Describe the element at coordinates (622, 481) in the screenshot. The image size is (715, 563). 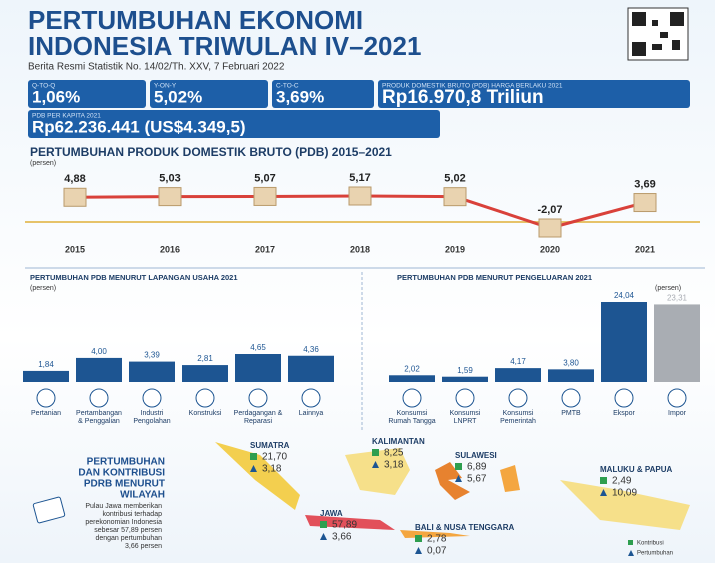
I see `kontribusi-value: 2,49` at that location.